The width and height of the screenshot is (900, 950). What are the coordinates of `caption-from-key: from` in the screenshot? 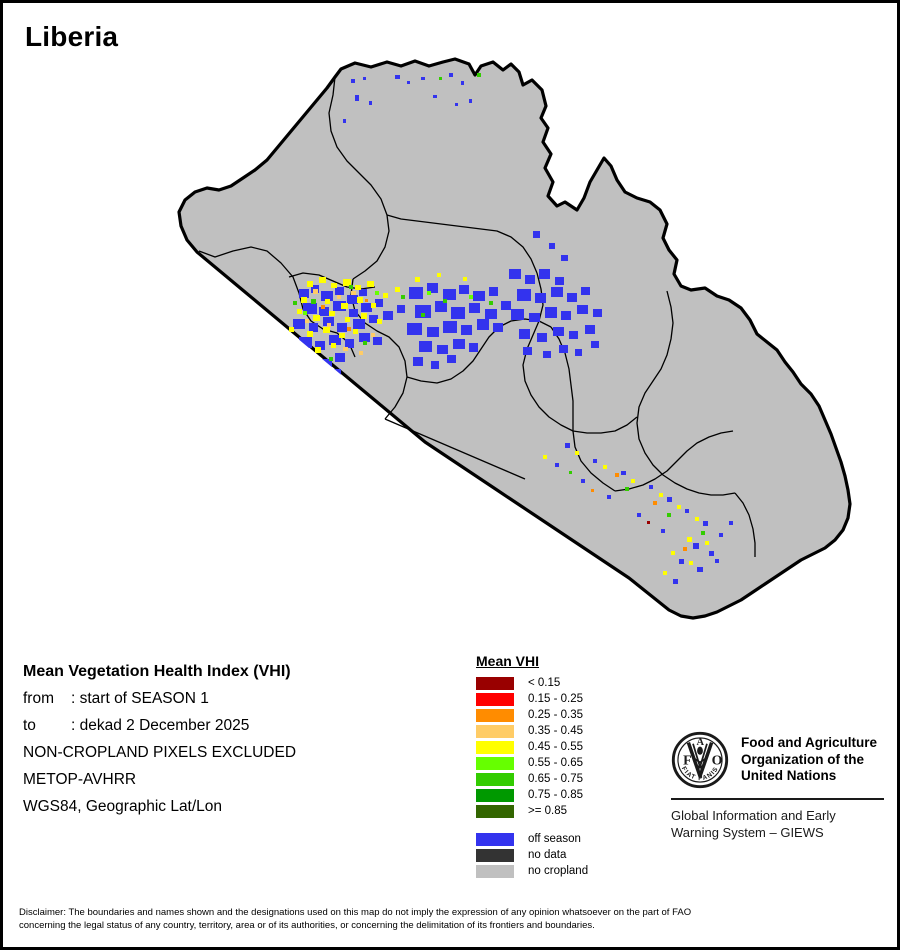 It's located at (38, 698).